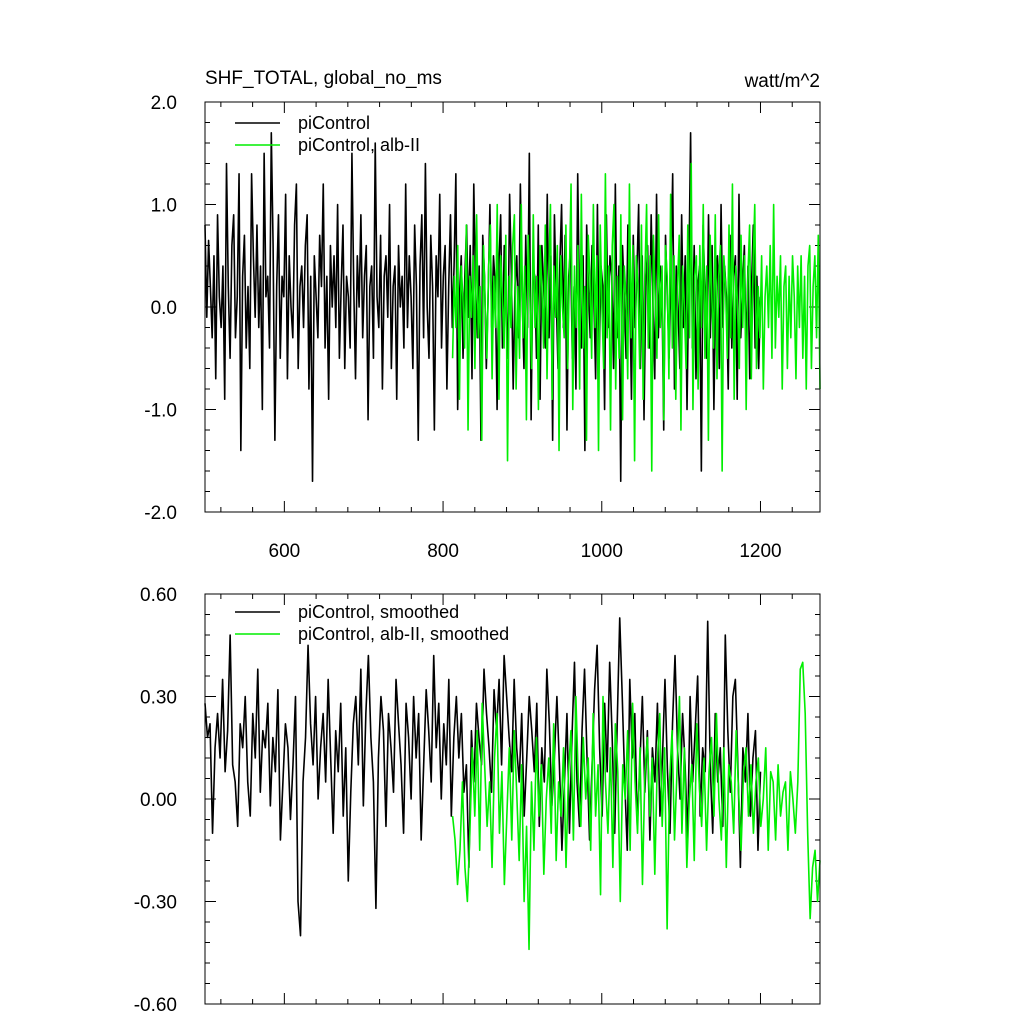 The height and width of the screenshot is (1024, 1024). I want to click on legend-label-picontrol-alb-ii-smoothed: piControl, alb-II, smoothed, so click(403, 634).